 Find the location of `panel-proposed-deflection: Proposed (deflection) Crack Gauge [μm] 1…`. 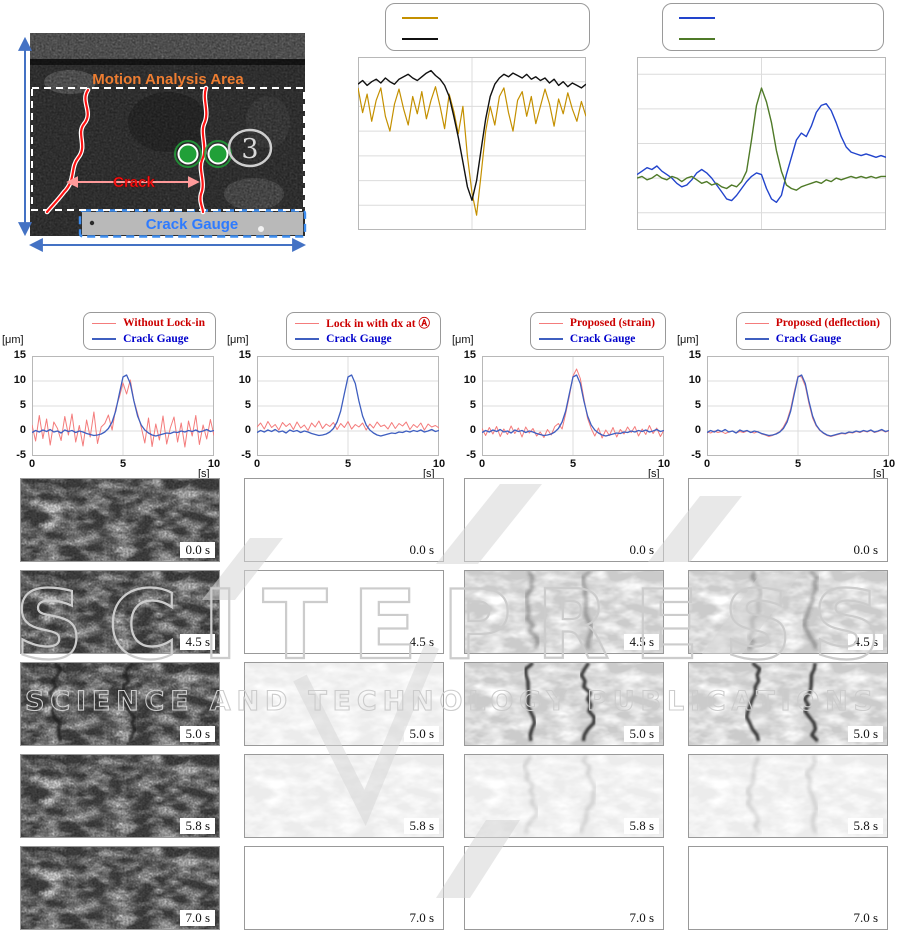

panel-proposed-deflection: Proposed (deflection) Crack Gauge [μm] 1… is located at coordinates (788, 396).